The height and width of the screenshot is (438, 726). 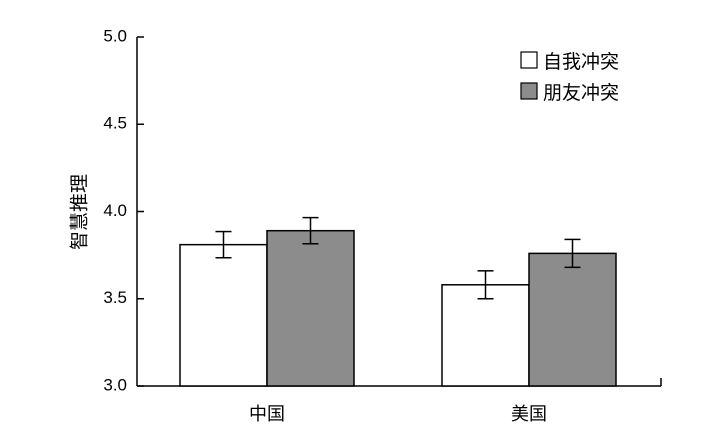 What do you see at coordinates (581, 62) in the screenshot?
I see `legend-label-self-conflict: 自我冲突` at bounding box center [581, 62].